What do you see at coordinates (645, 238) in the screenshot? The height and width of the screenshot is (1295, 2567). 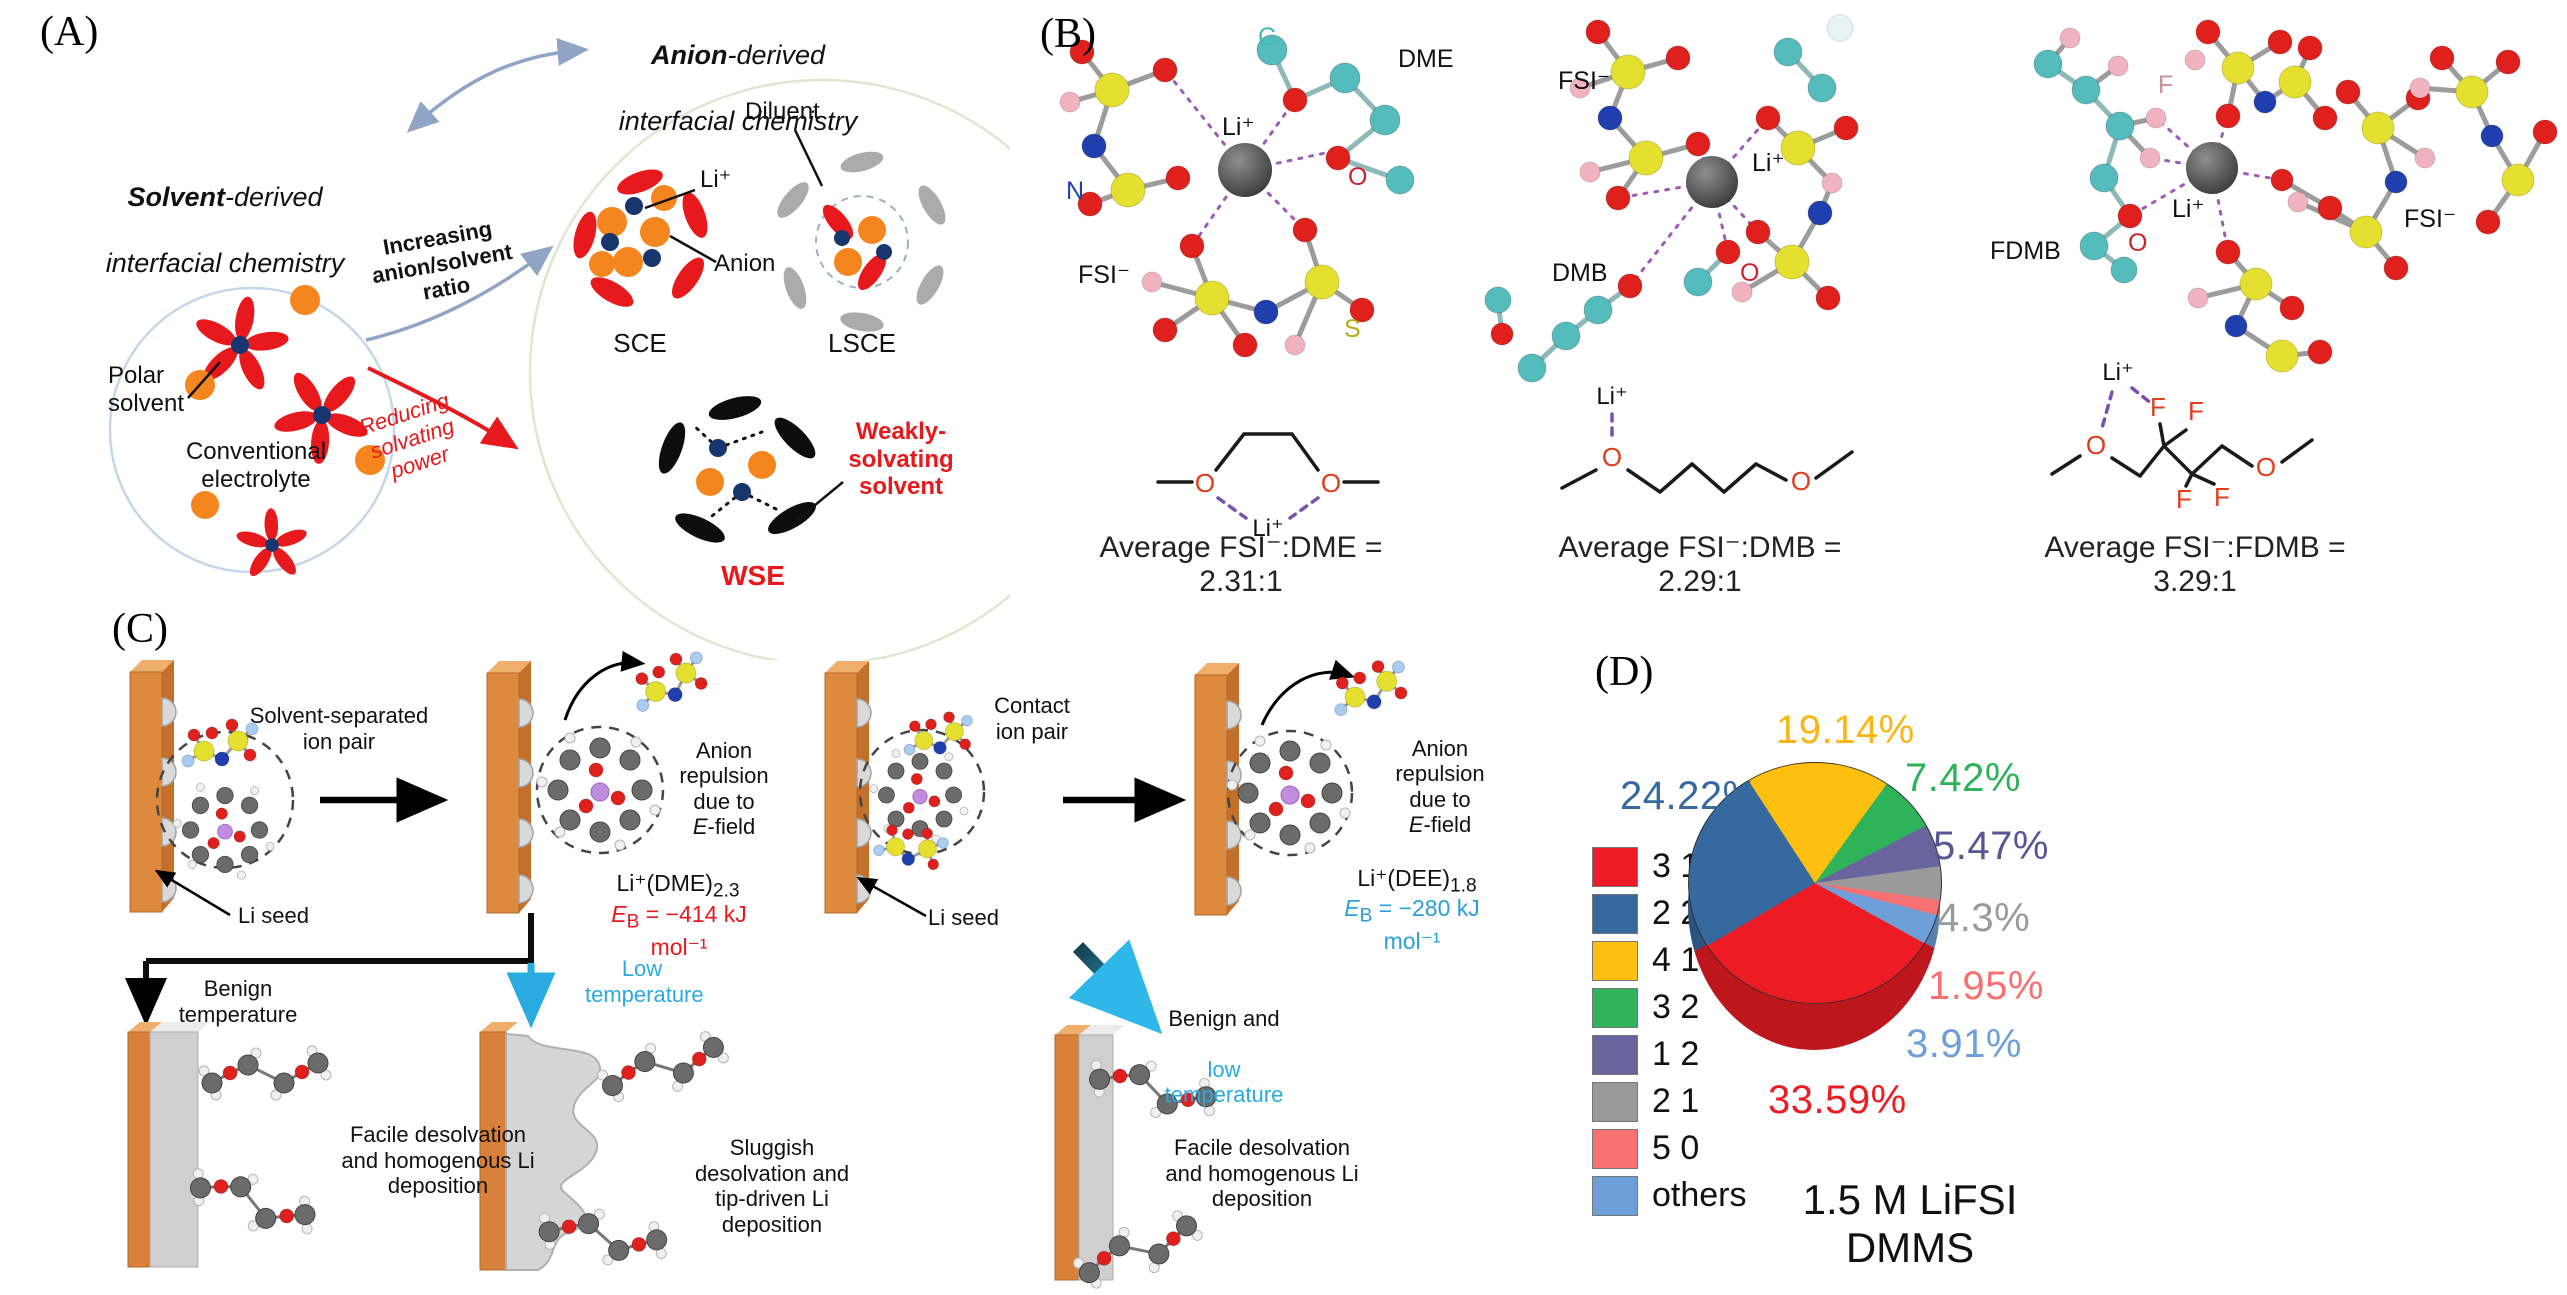 I see `sce-cluster` at bounding box center [645, 238].